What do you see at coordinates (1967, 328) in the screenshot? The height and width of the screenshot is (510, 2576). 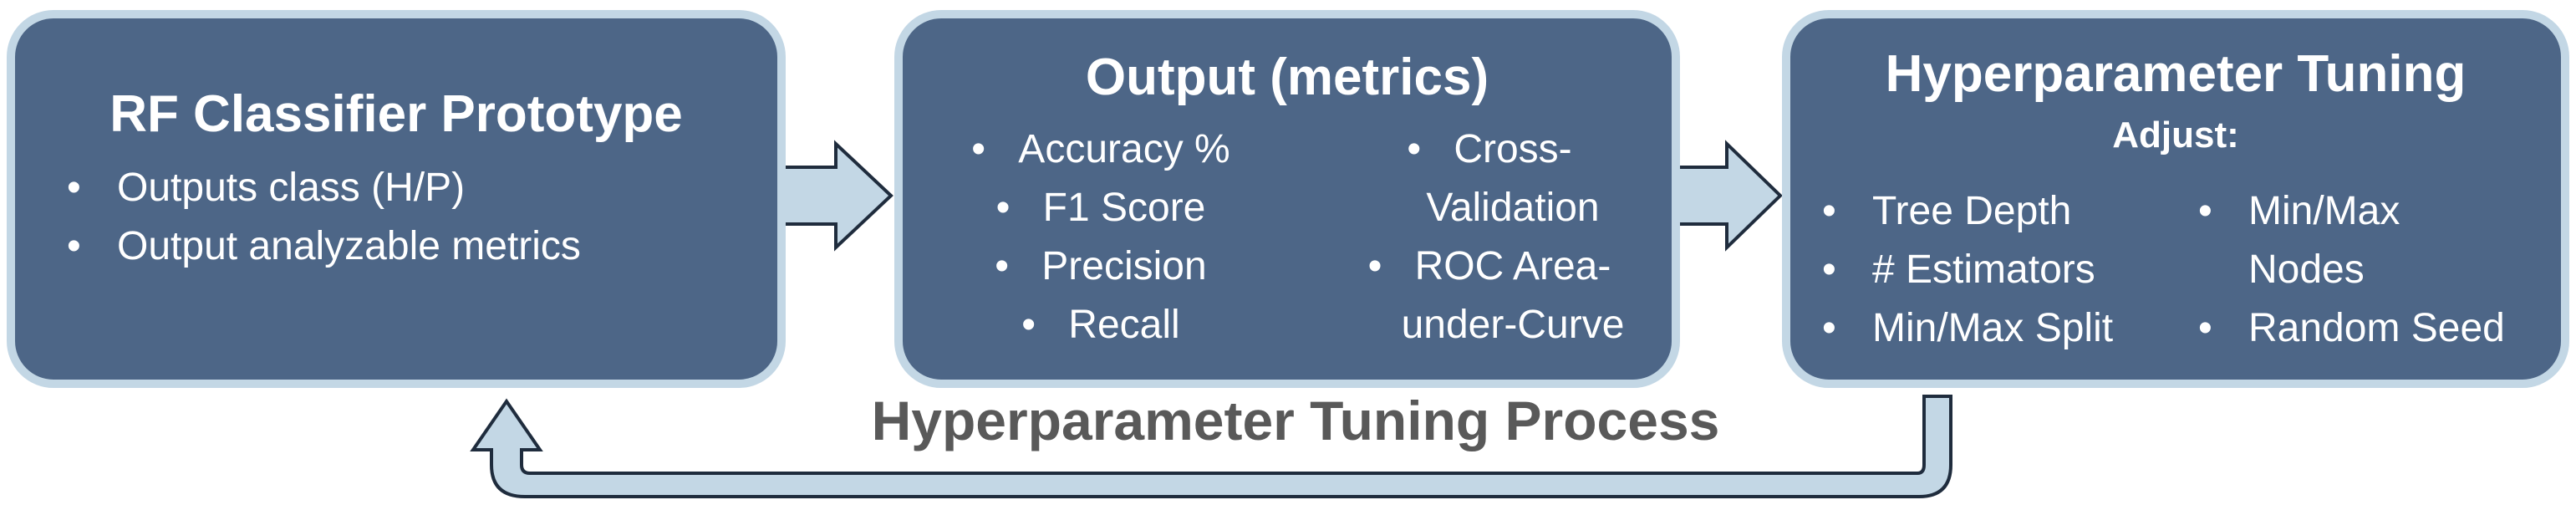 I see `list-item: Min/Max Split` at bounding box center [1967, 328].